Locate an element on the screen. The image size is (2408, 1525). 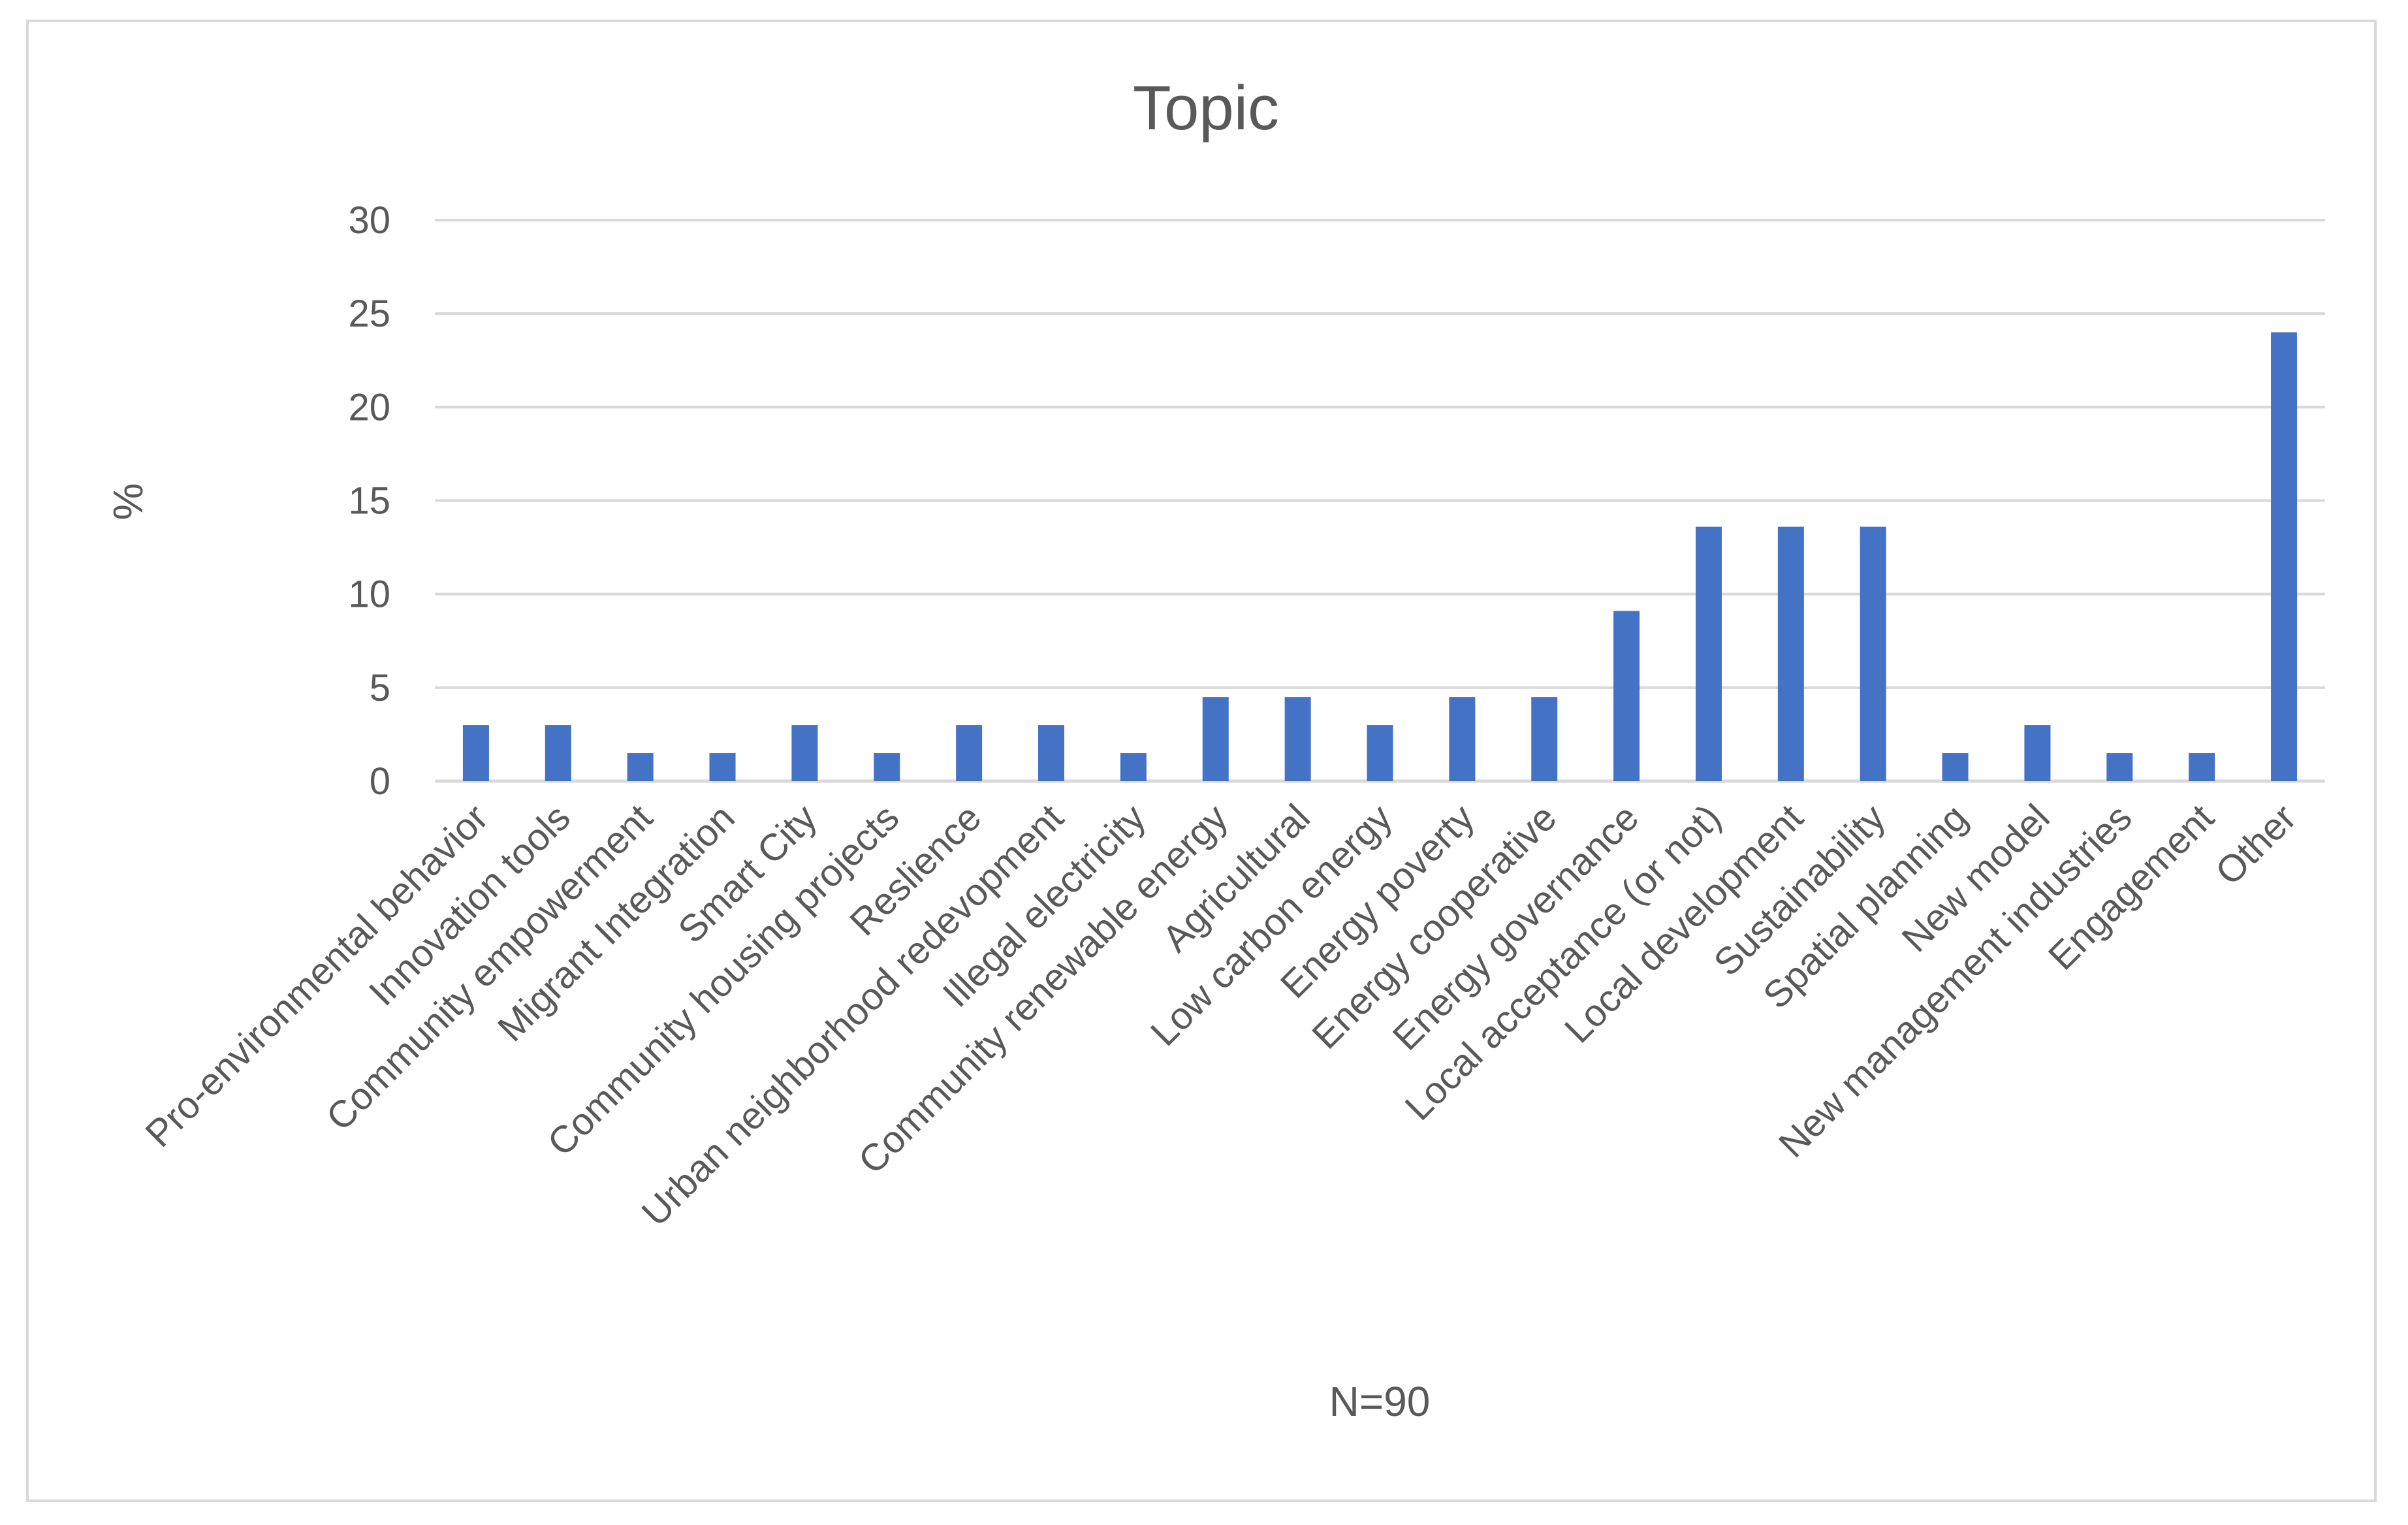
x-tick-label: Pro-environmental behavior is located at coordinates (316, 976).